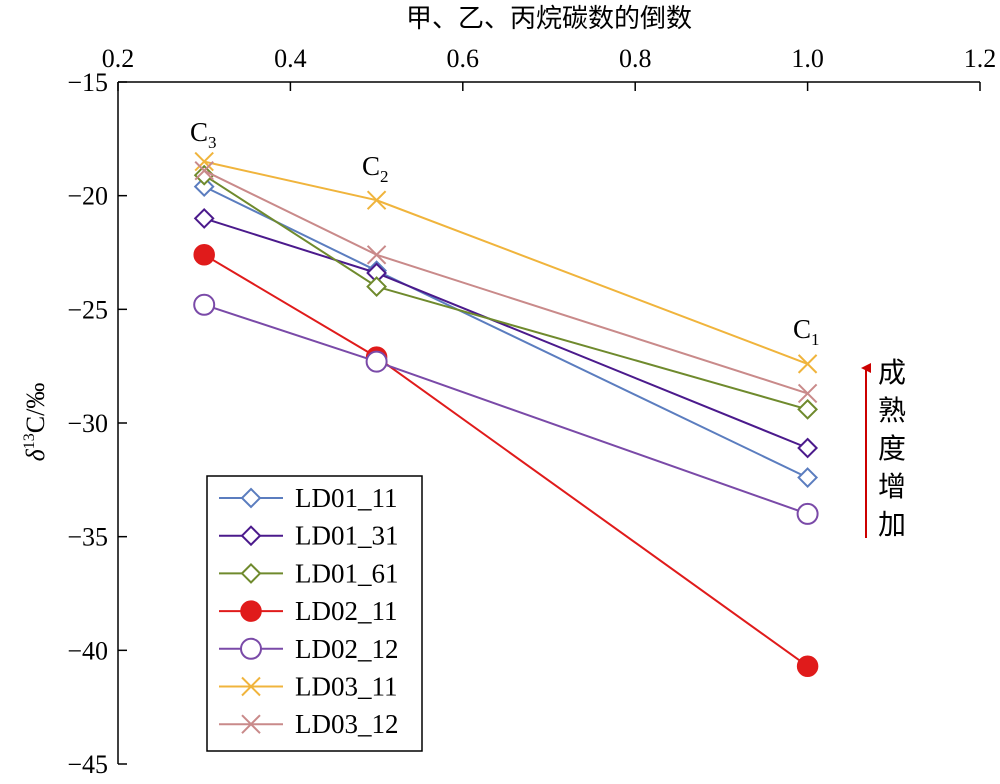 This screenshot has height=784, width=1000. What do you see at coordinates (635, 58) in the screenshot?
I see `x-tick-label: 0.8` at bounding box center [635, 58].